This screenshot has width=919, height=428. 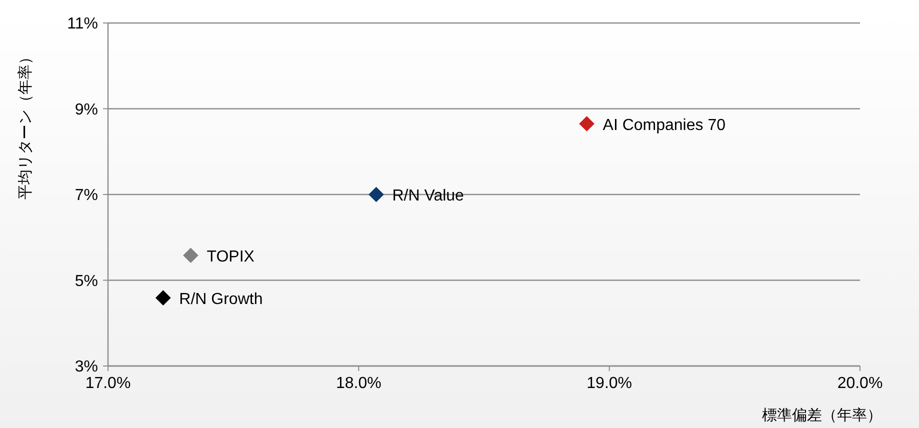 I want to click on y-tick-label: 3%, so click(x=86, y=367).